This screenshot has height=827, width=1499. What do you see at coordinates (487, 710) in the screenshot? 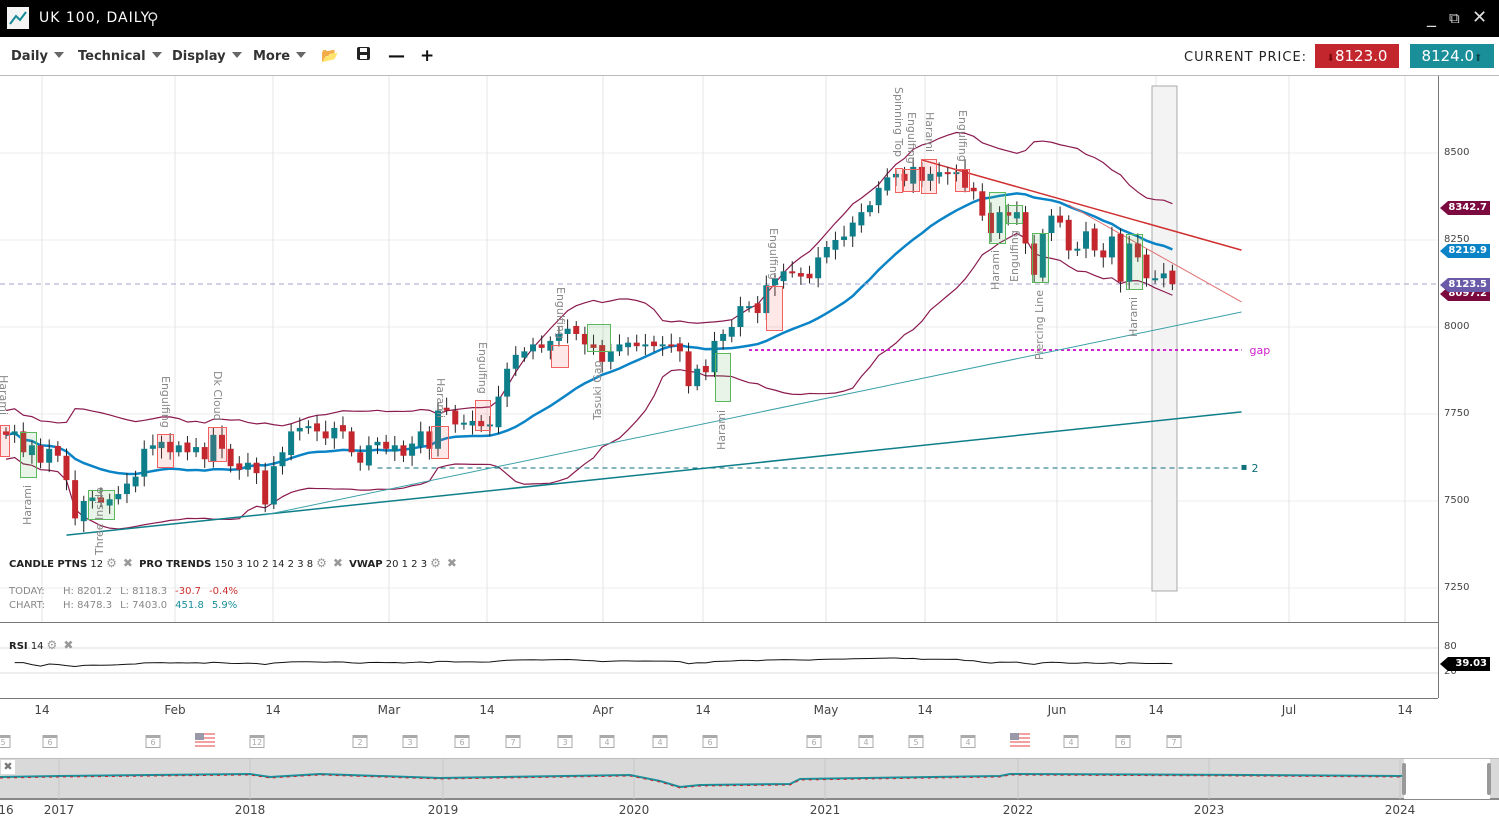
I see `date-tick: 14` at bounding box center [487, 710].